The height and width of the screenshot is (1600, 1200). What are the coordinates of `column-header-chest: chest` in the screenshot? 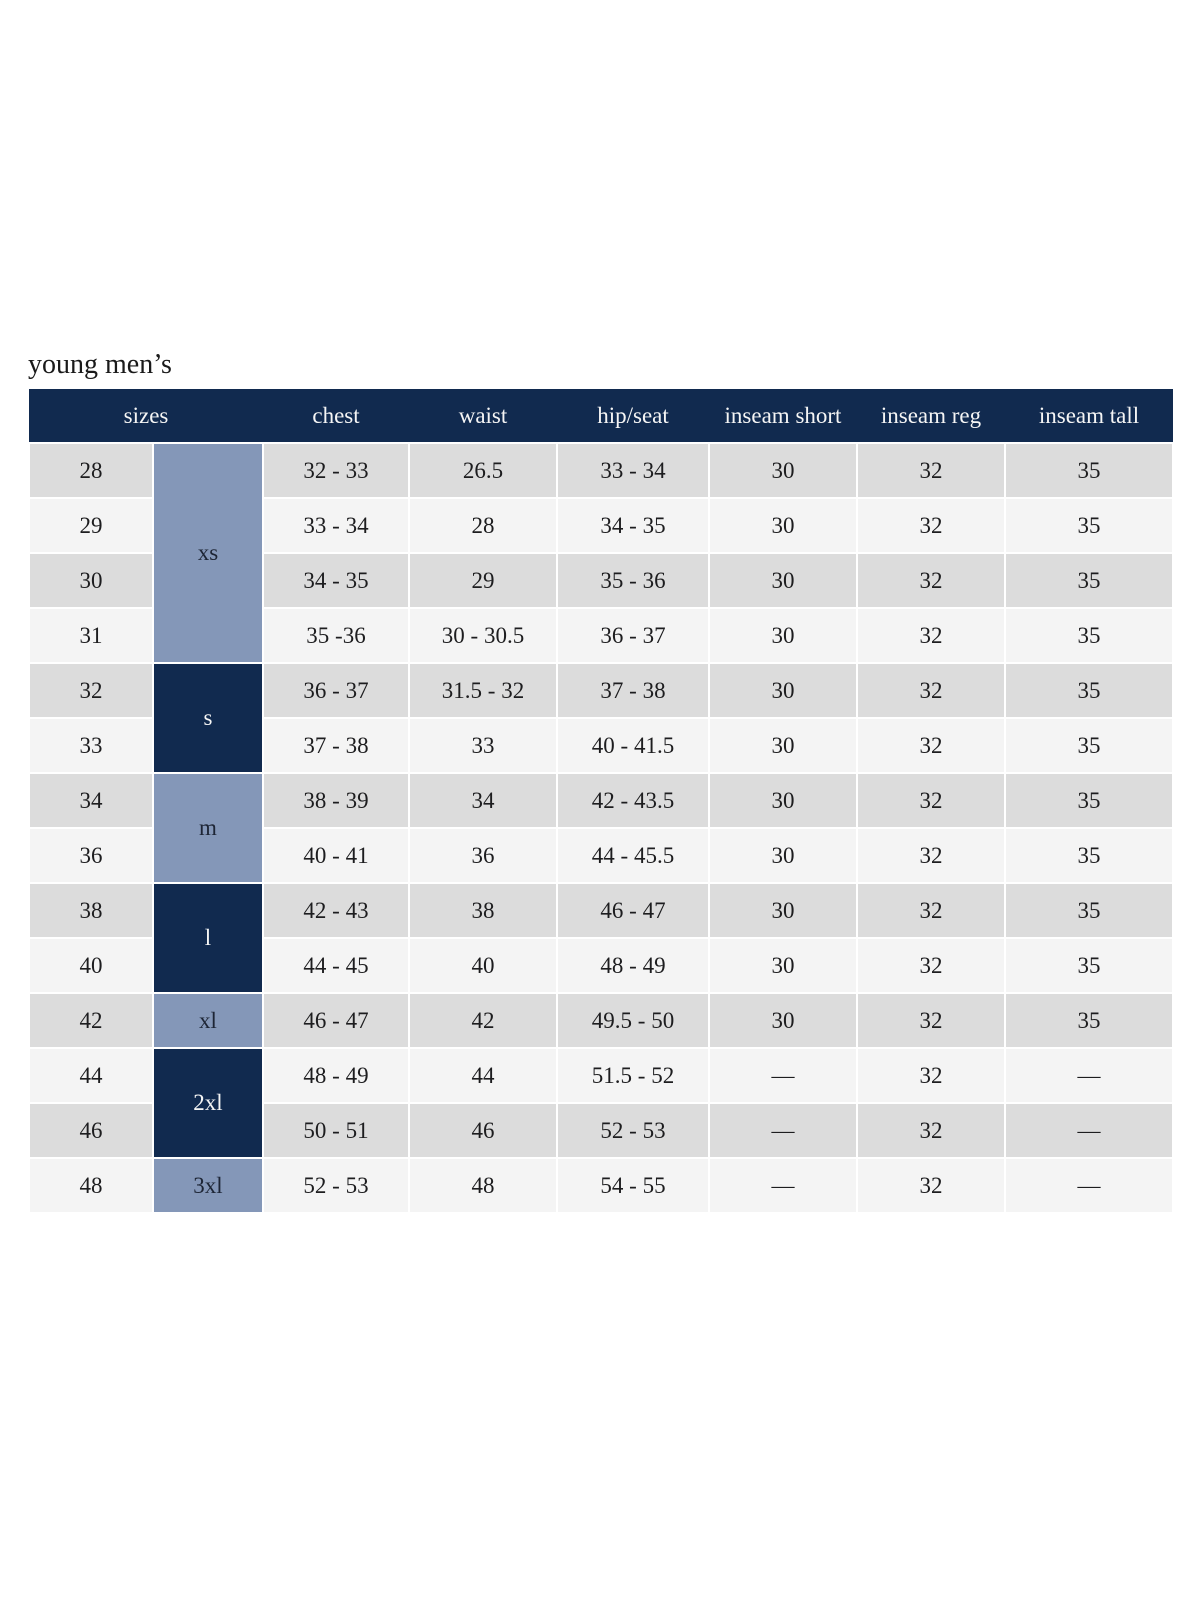 It's located at (336, 416).